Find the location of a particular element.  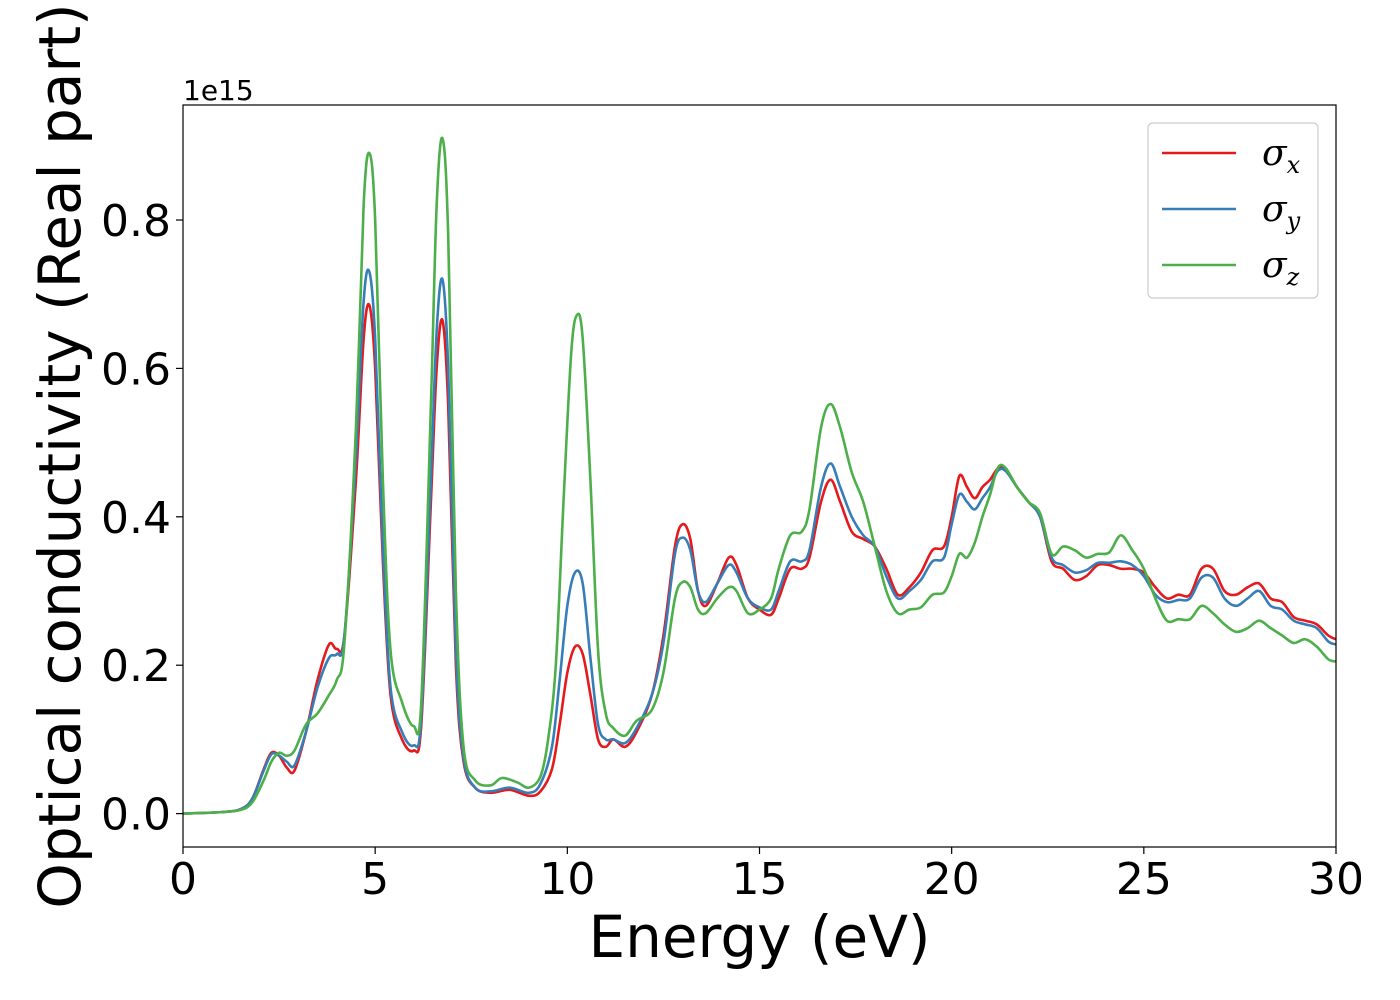

y-tick-label: 0.4 is located at coordinates (136, 518).